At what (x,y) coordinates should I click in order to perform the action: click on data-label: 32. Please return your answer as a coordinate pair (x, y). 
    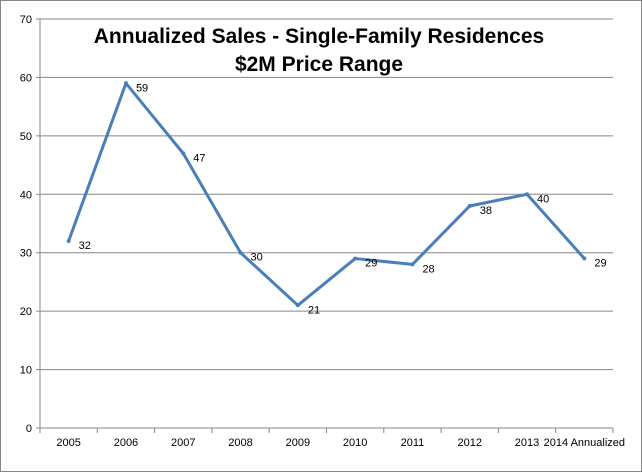
    Looking at the image, I should click on (85, 246).